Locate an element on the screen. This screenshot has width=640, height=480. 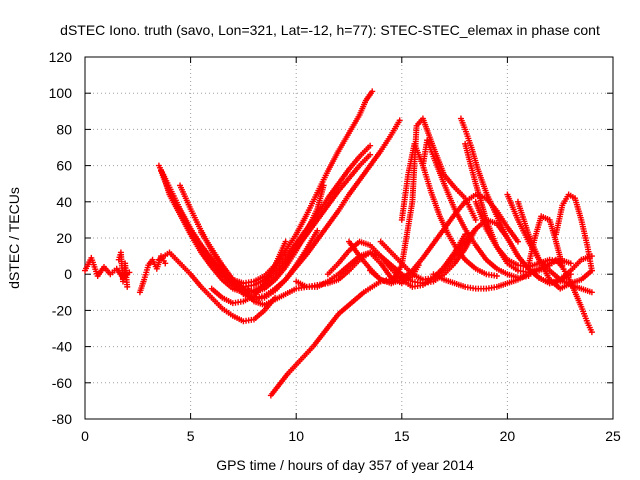
y-tick-label: 20 is located at coordinates (64, 238).